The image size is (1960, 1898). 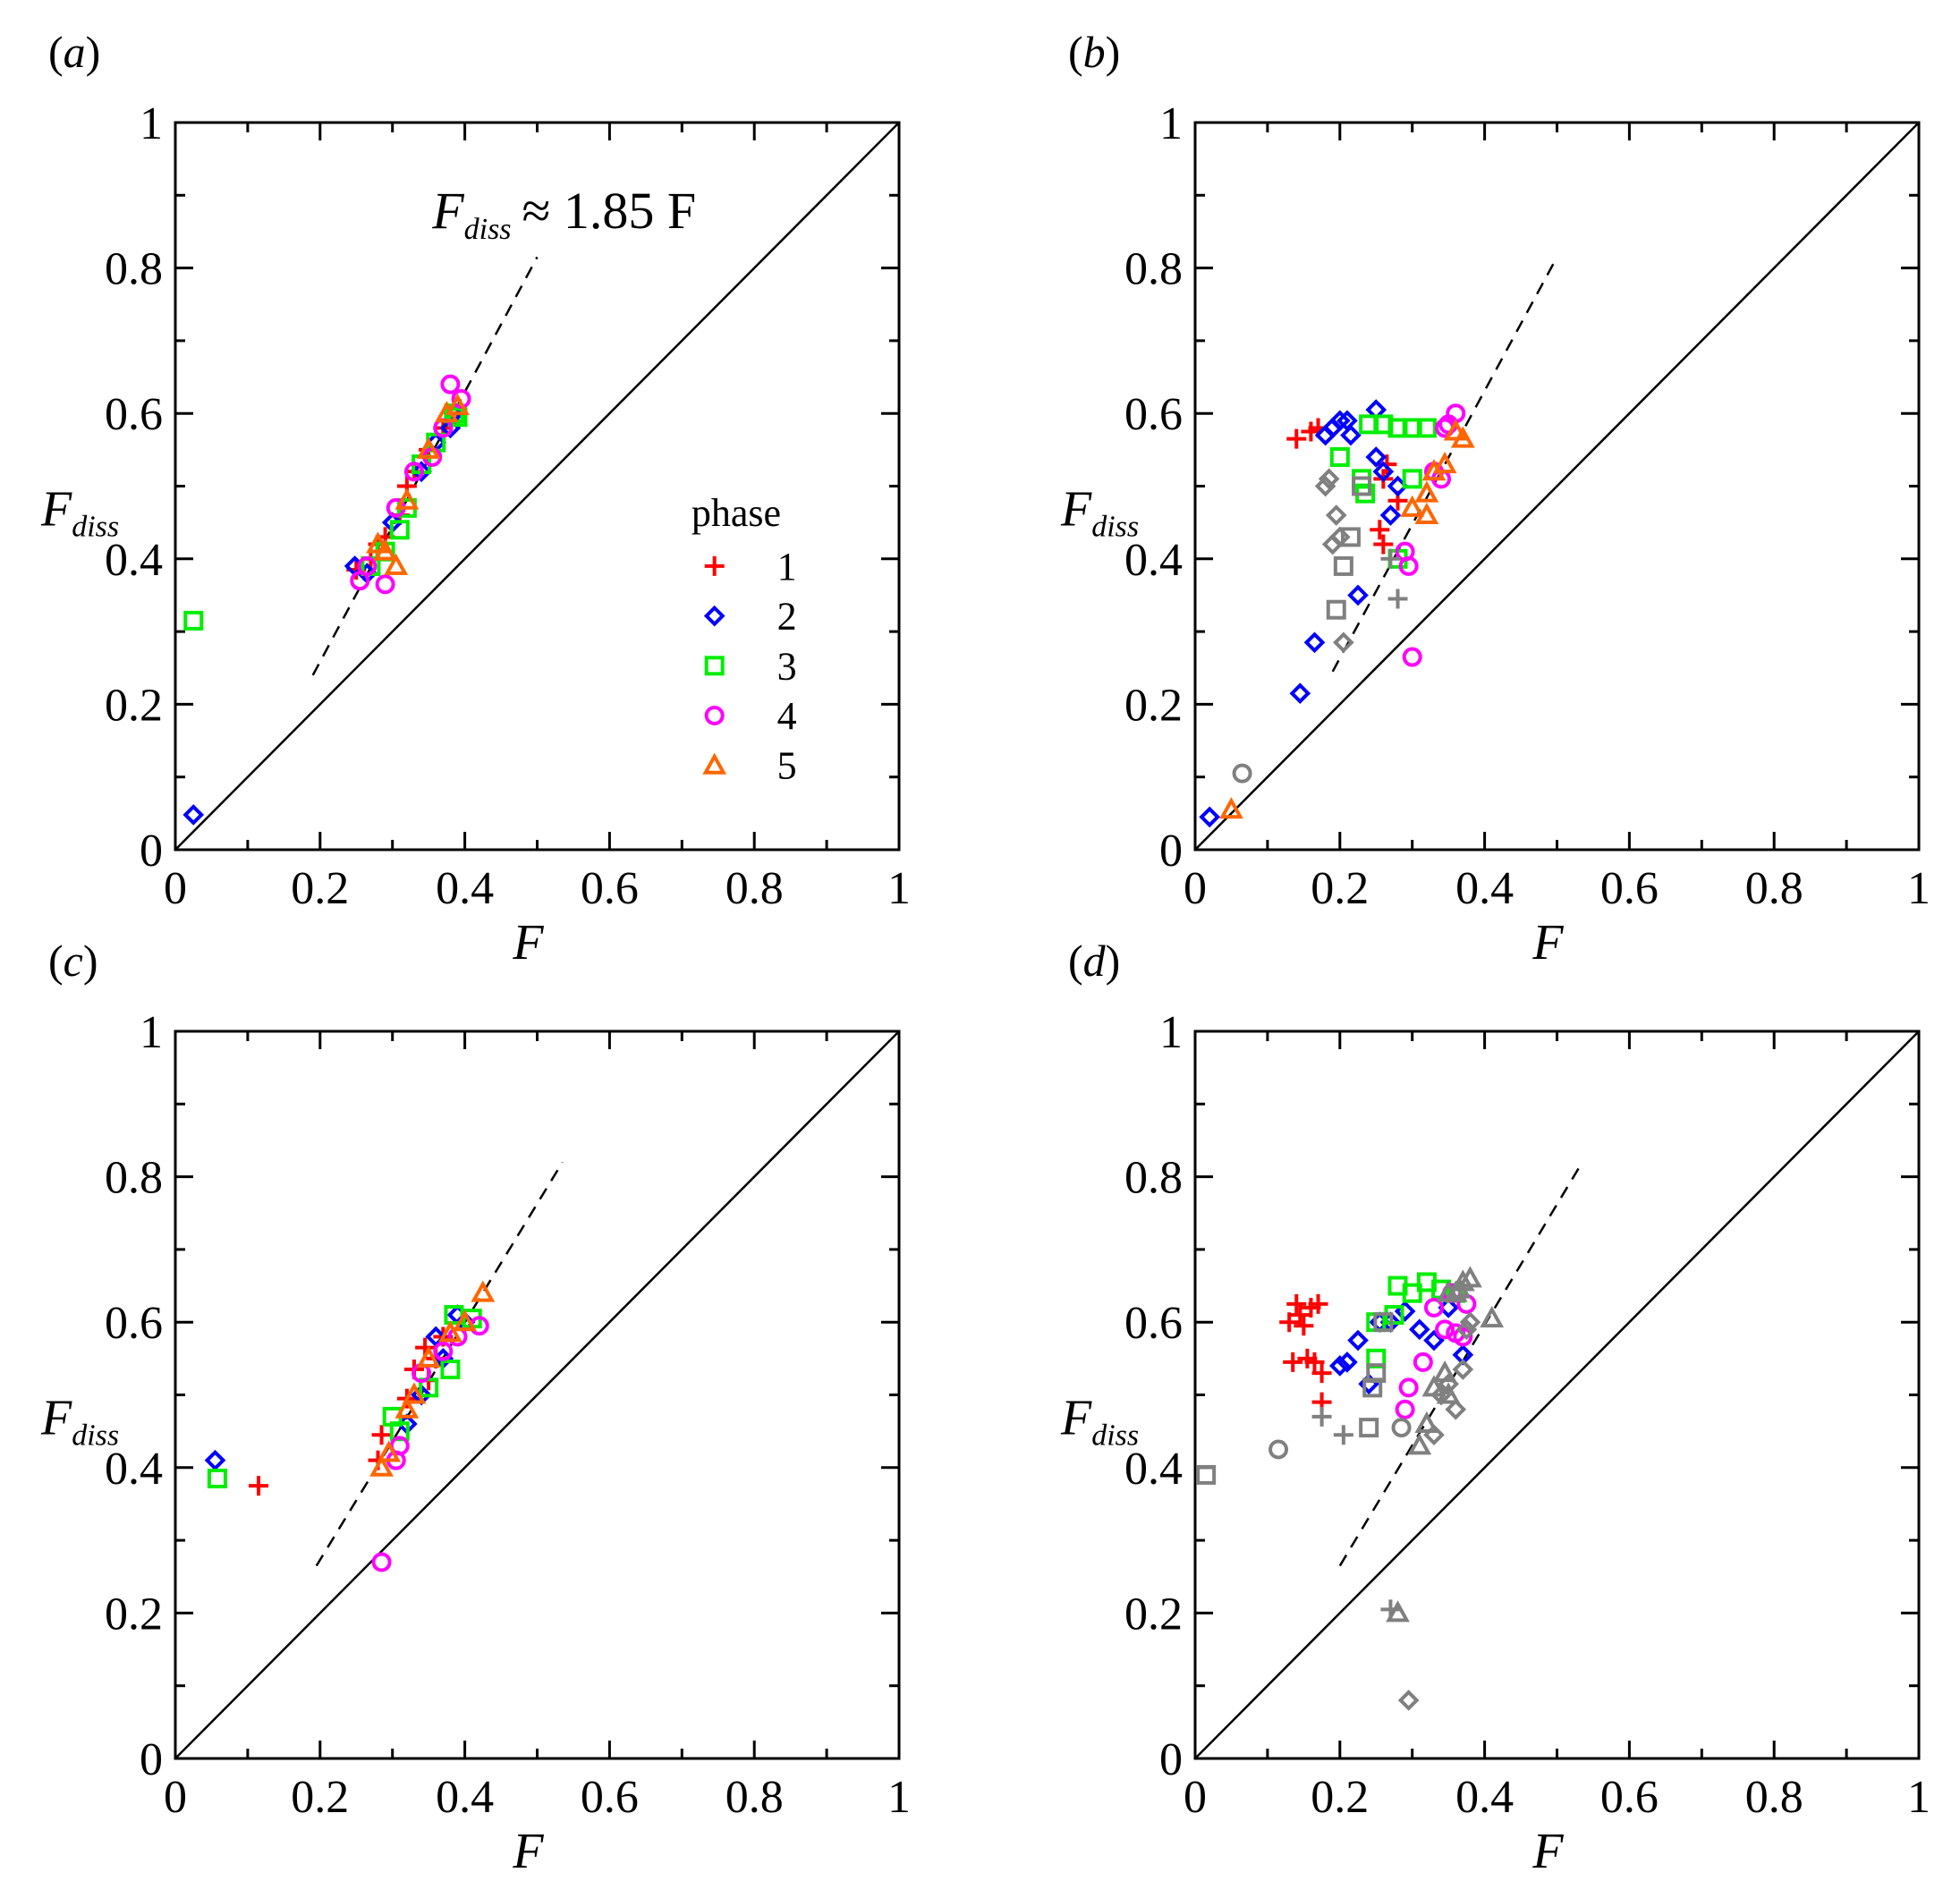 I want to click on y-axis-label-b: Fdiss, so click(x=1099, y=513).